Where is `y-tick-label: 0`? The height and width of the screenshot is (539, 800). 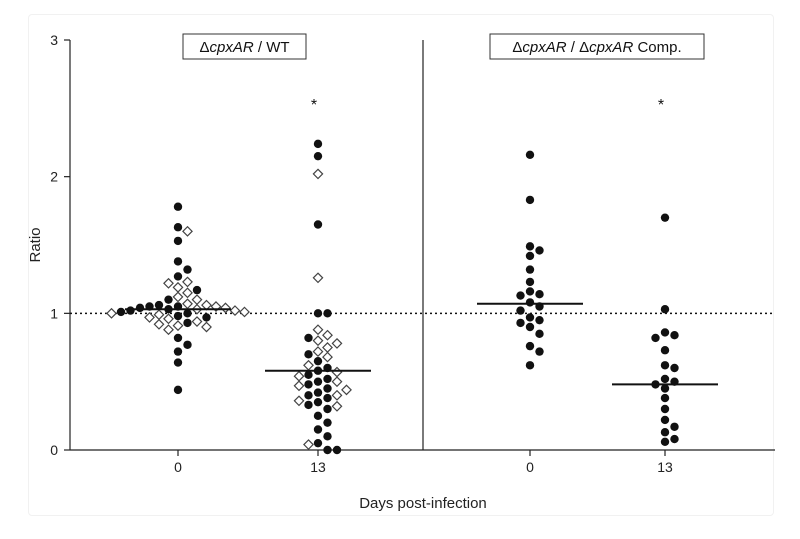
y-tick-label: 0 is located at coordinates (54, 450).